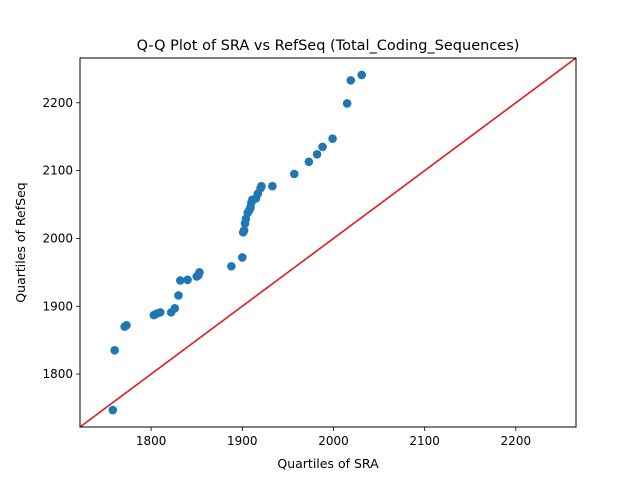 The image size is (640, 480). I want to click on x-tick-label: 2200, so click(516, 441).